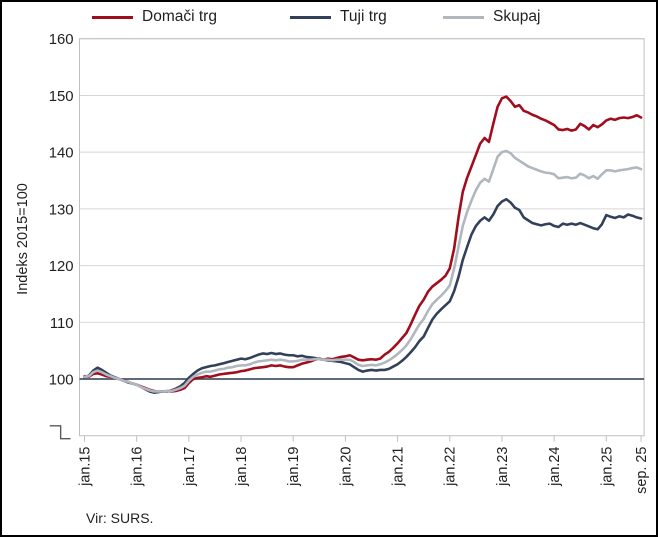  I want to click on y-tick-label-110: 110, so click(62, 324).